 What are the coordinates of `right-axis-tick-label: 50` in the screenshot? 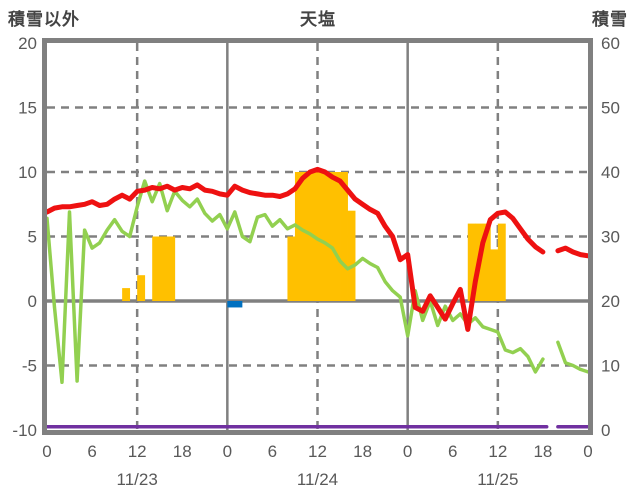 It's located at (610, 108).